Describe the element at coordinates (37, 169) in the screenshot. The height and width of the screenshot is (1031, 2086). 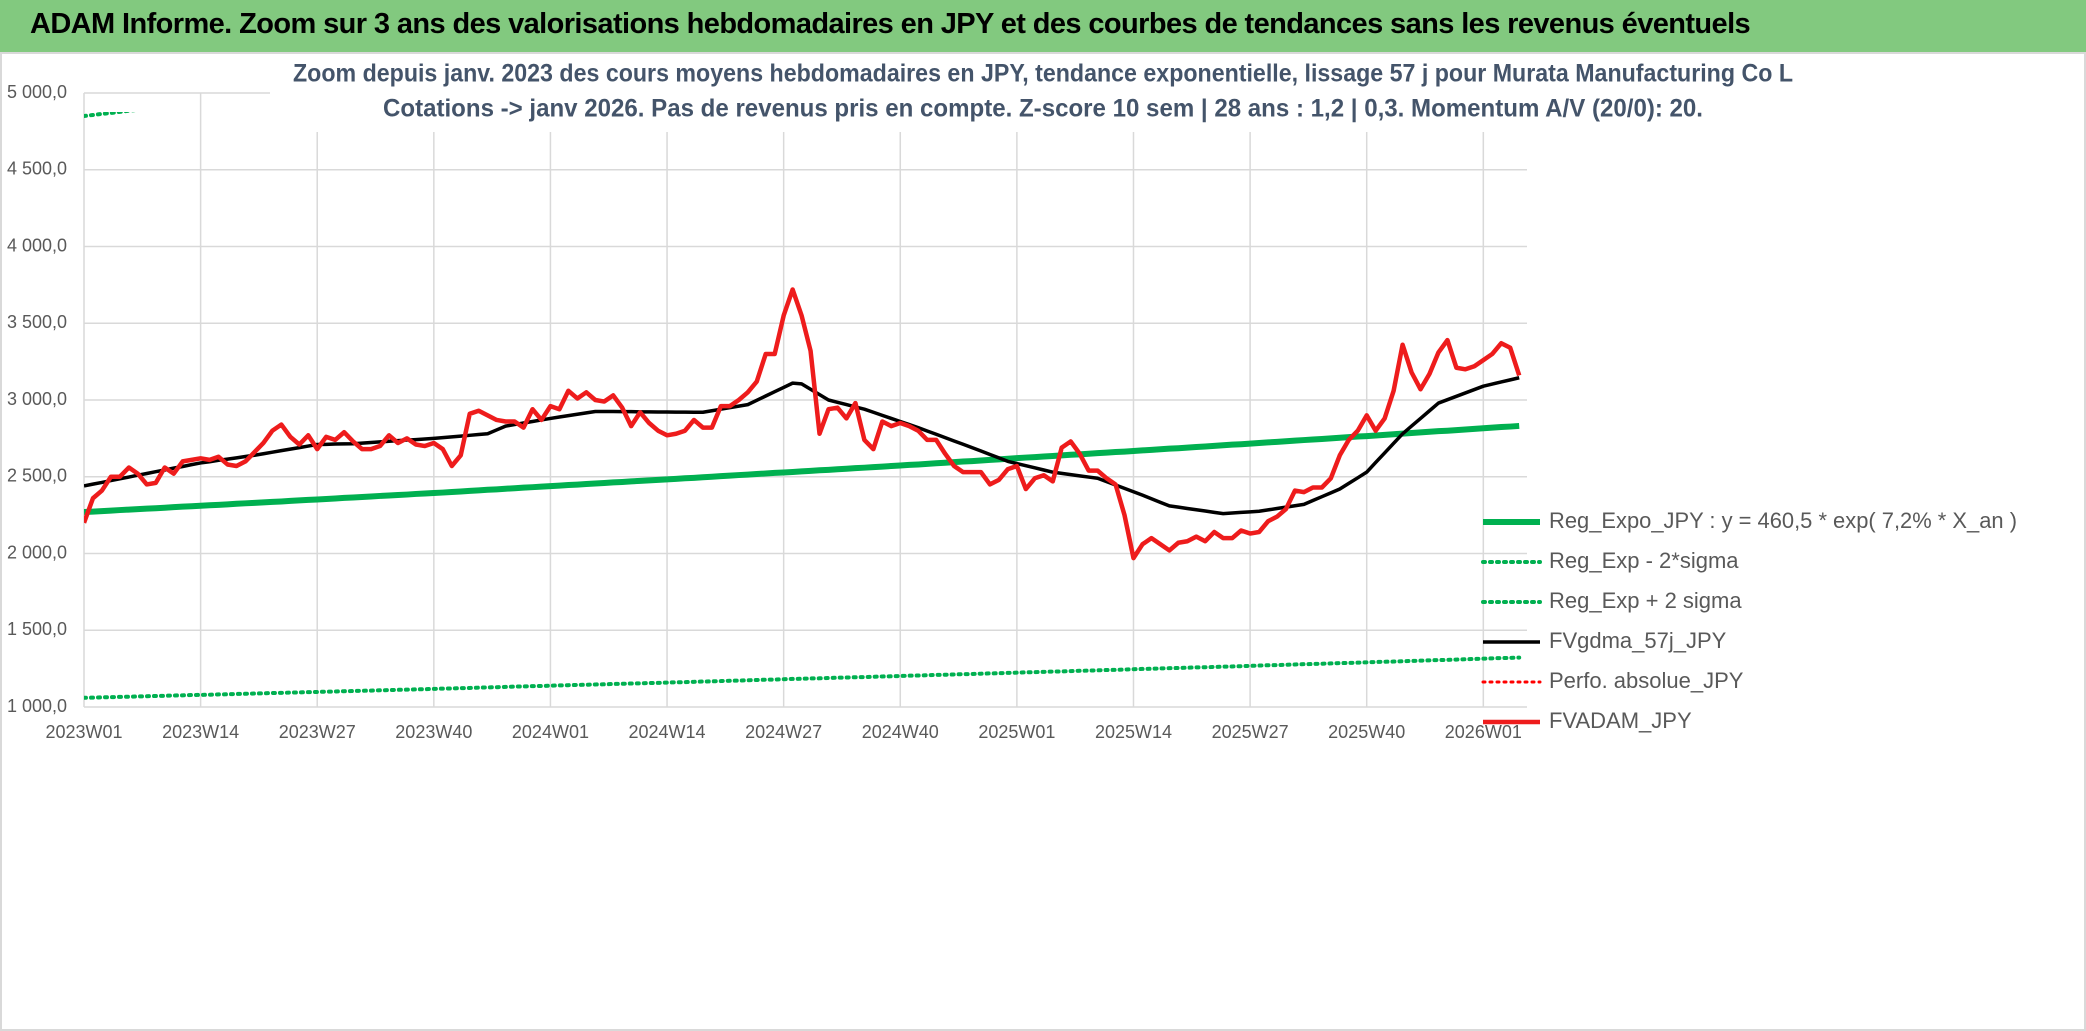
I see `y-tick-label: 4 500,0` at that location.